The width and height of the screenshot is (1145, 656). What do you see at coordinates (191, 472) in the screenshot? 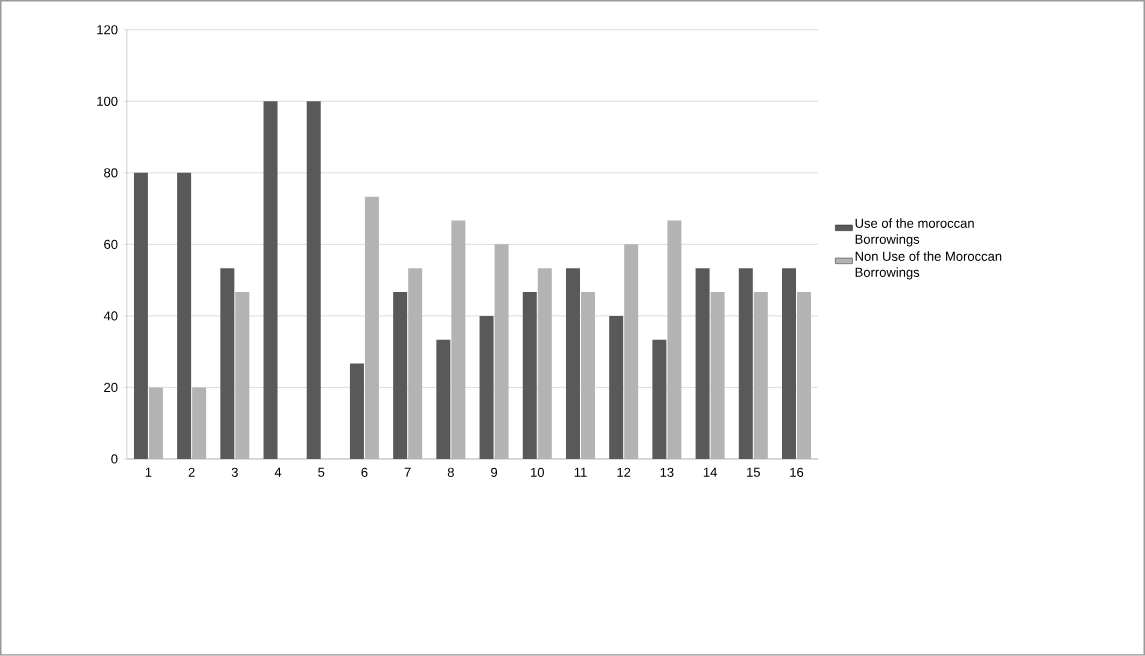
I see `x-tick-label: 2` at bounding box center [191, 472].